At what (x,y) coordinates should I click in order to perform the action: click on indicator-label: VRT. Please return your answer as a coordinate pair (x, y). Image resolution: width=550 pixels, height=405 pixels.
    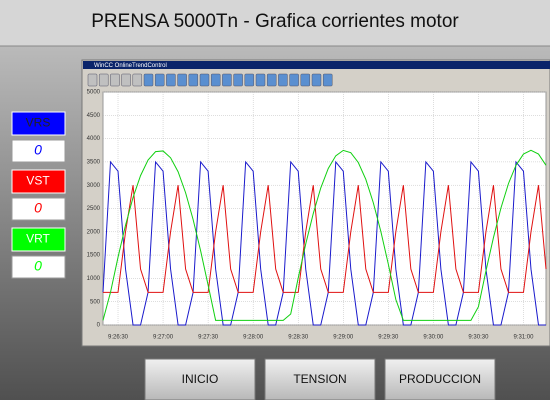
    Looking at the image, I should click on (38, 239).